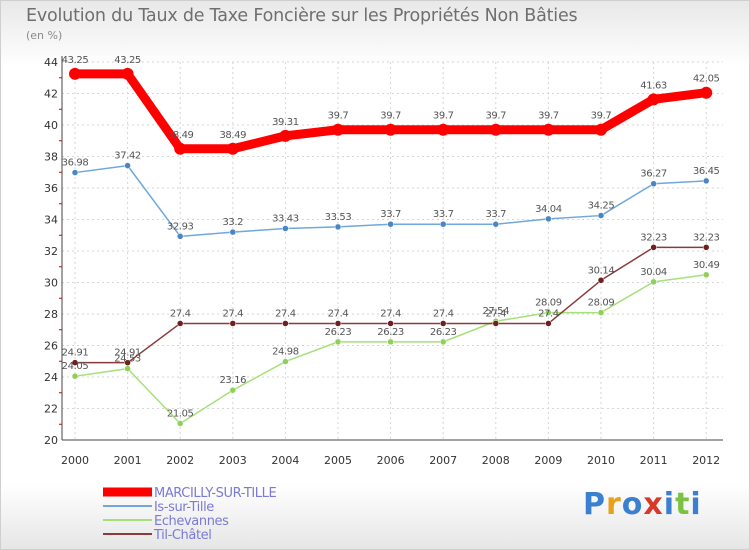 The width and height of the screenshot is (750, 550). I want to click on data-label: 28.09, so click(601, 303).